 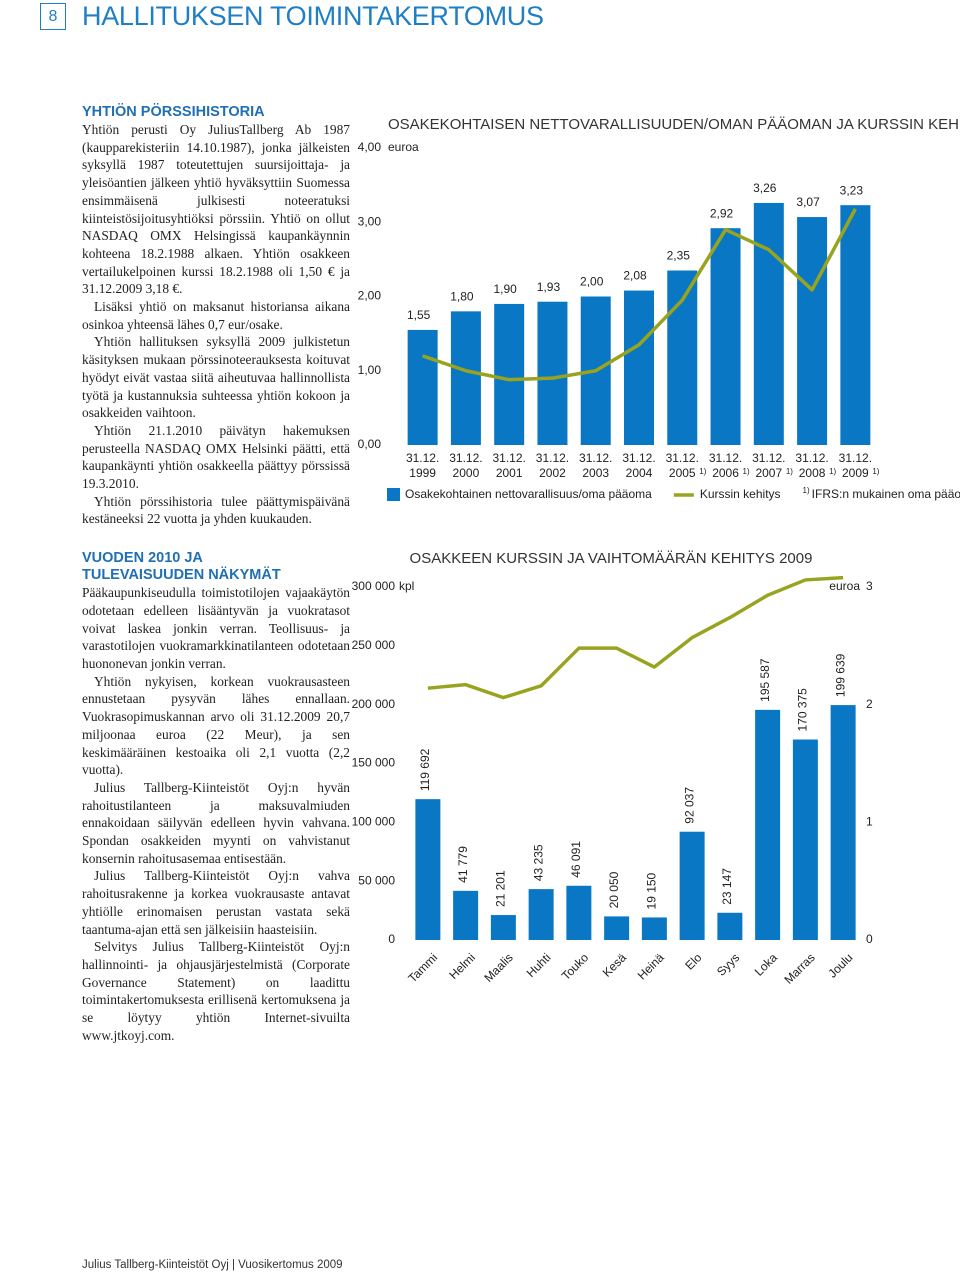 I want to click on y-tick-label: 1,00, so click(x=370, y=370).